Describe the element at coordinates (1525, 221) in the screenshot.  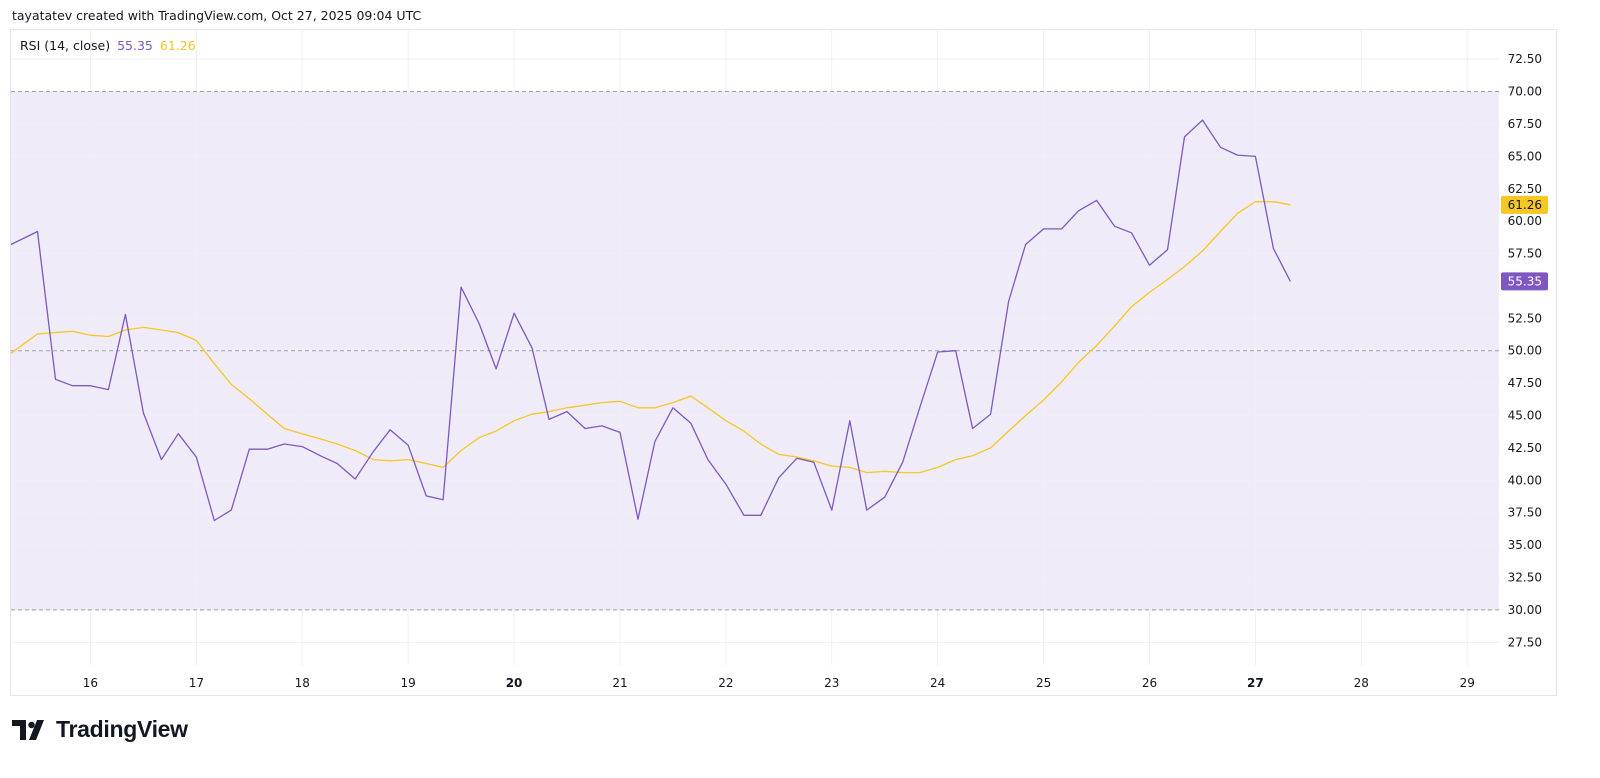
I see `y-axis-tick-label: 60.00` at that location.